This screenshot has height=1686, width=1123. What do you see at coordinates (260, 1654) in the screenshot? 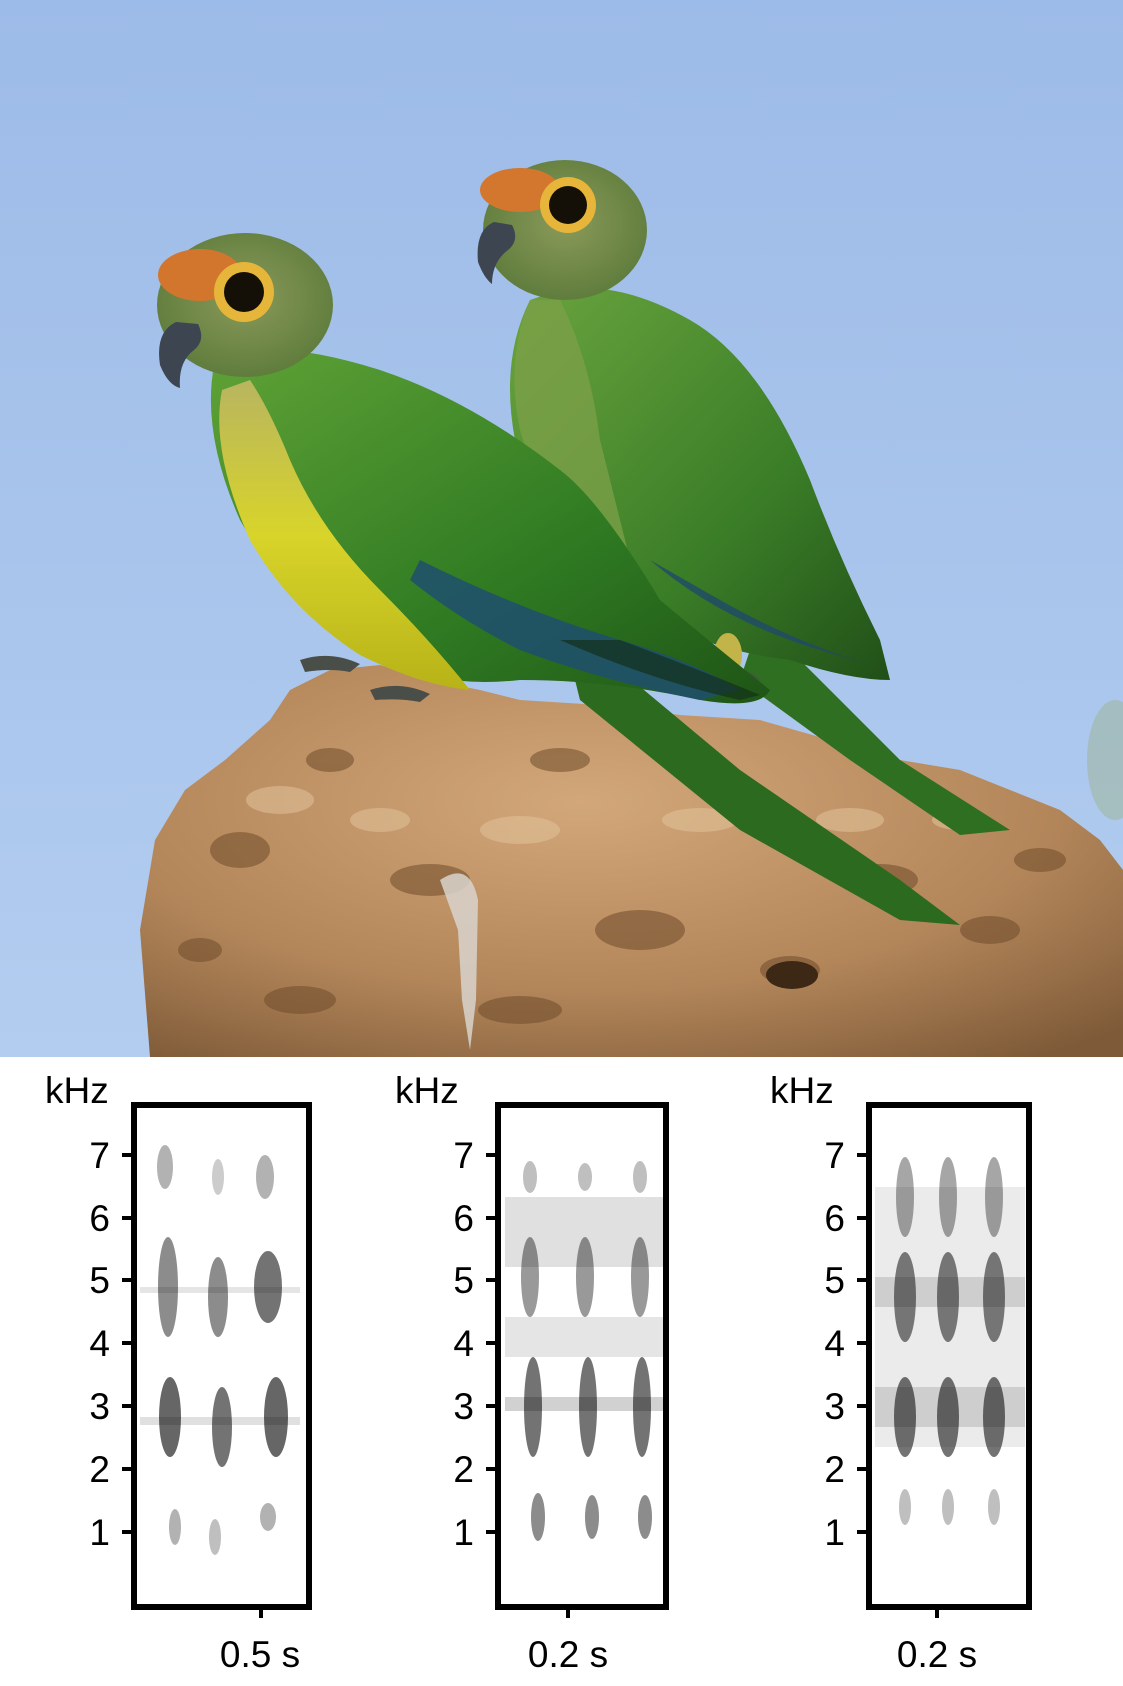
I see `time-scale-label: 0.5 s` at bounding box center [260, 1654].